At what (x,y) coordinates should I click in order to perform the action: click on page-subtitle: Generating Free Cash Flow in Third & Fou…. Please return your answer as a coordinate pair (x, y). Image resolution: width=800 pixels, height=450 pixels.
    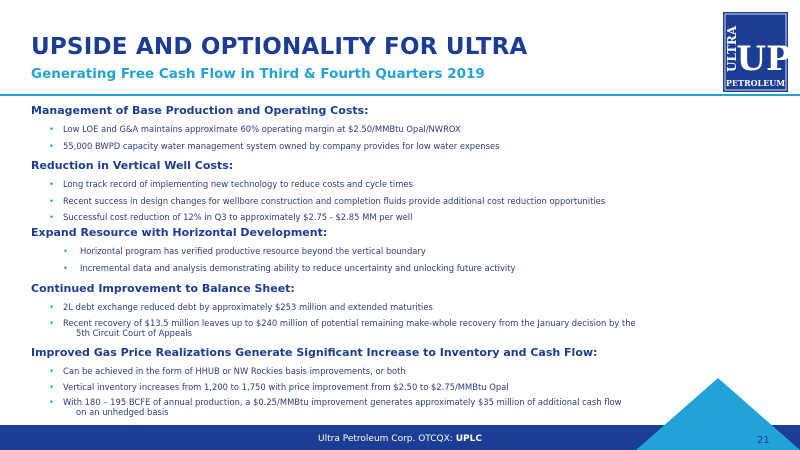
    Looking at the image, I should click on (258, 74).